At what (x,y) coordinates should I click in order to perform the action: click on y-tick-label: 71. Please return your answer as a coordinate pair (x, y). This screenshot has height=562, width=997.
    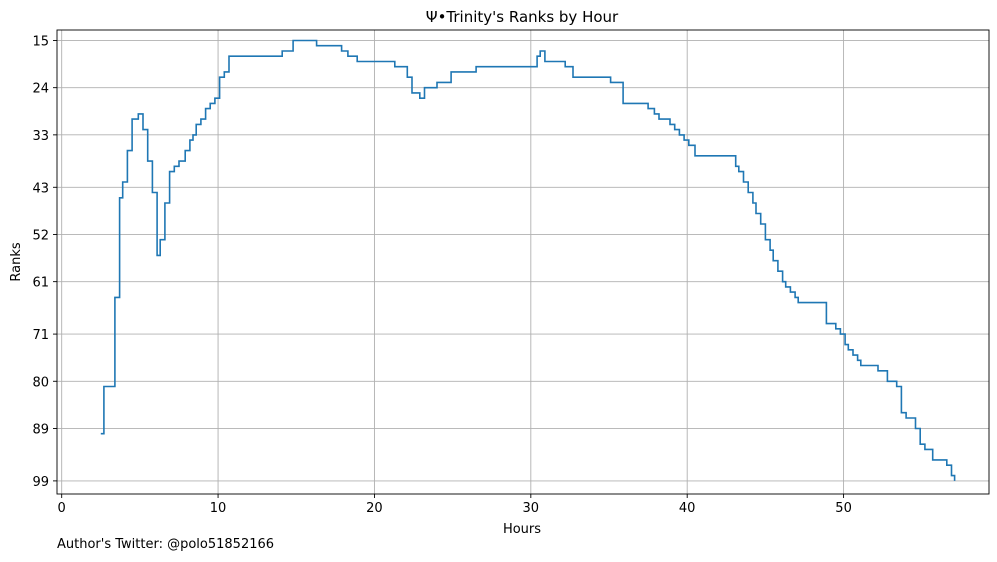
    Looking at the image, I should click on (40, 335).